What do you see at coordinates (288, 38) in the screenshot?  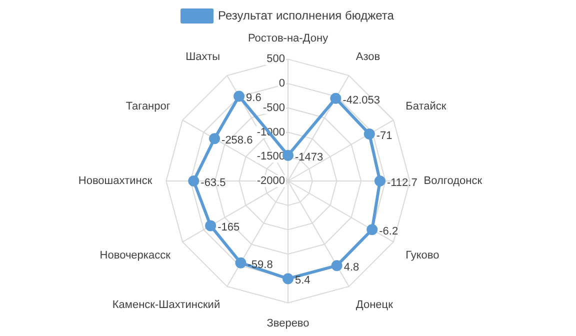 I see `spoke-label: Ростов-на-Дону` at bounding box center [288, 38].